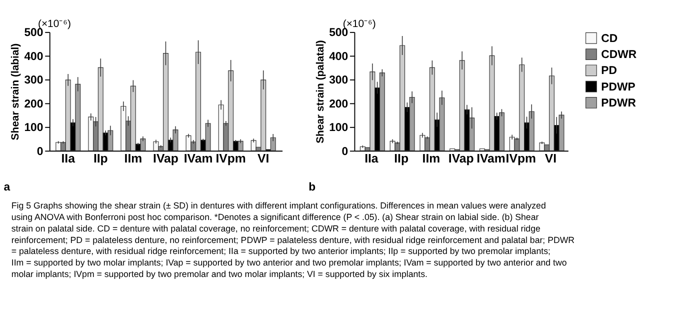 The height and width of the screenshot is (320, 699). I want to click on legend-label: PDWP, so click(618, 87).